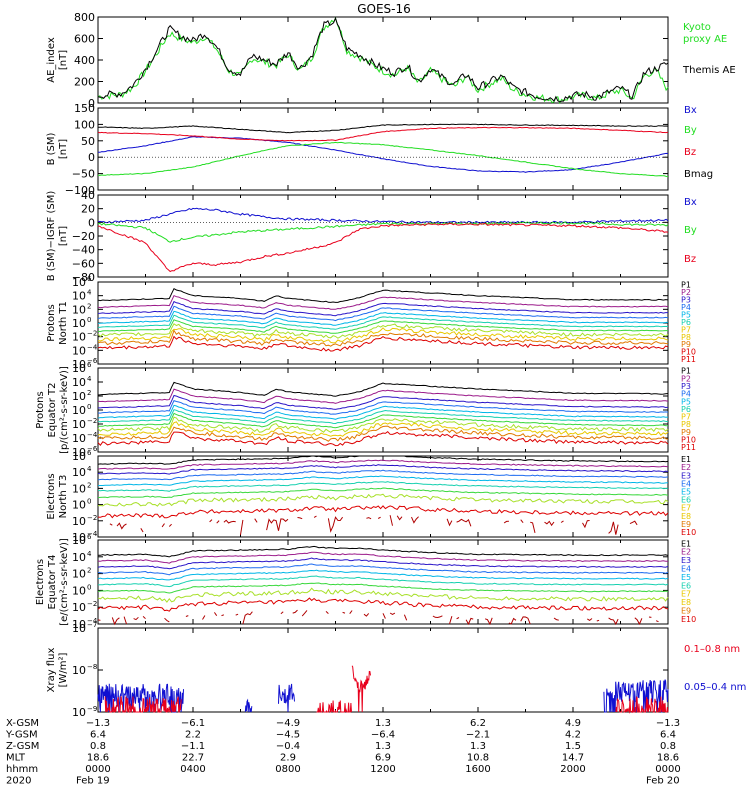 This screenshot has width=750, height=800. What do you see at coordinates (686, 585) in the screenshot?
I see `panel-eE-legend-item: E6` at bounding box center [686, 585].